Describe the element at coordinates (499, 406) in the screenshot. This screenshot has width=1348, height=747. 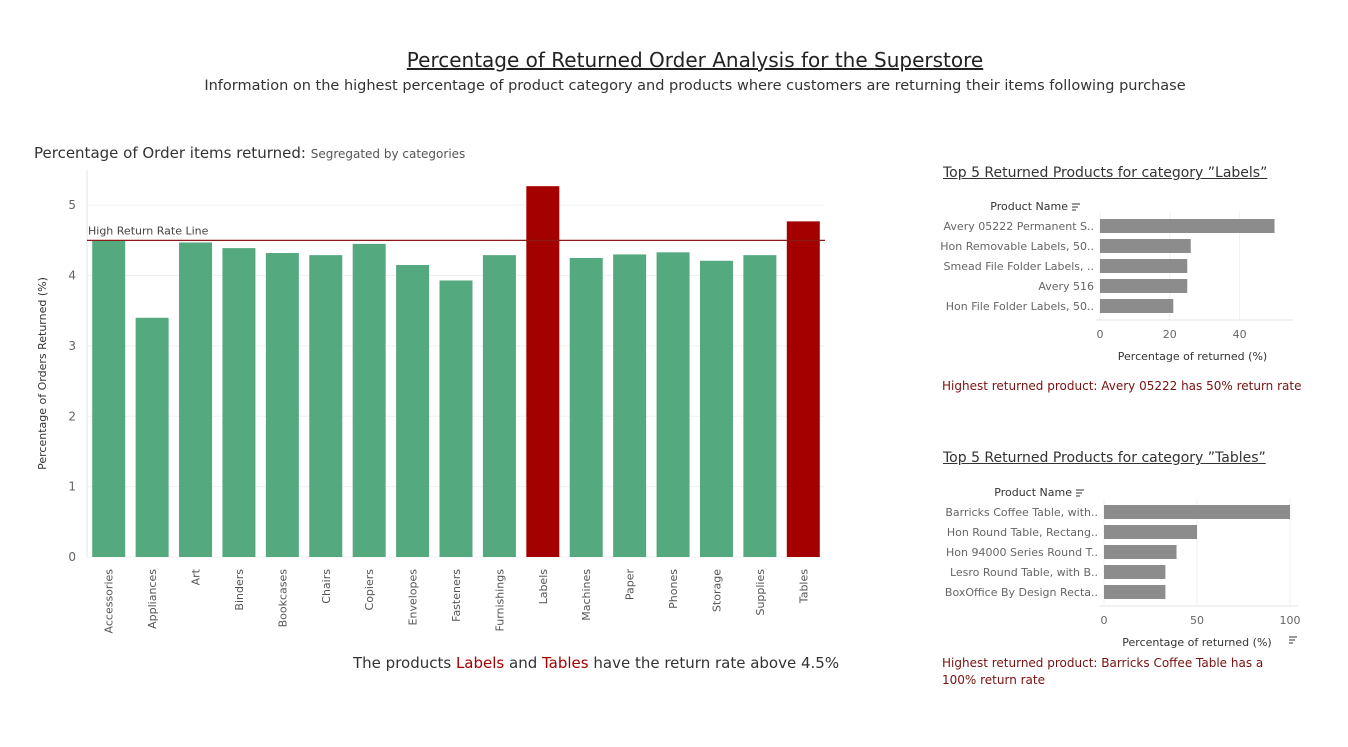
I see `bar-furnishings` at that location.